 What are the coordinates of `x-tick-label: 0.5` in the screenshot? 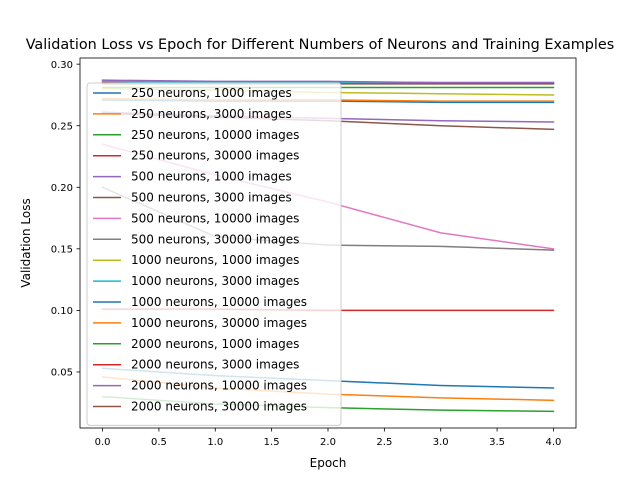 It's located at (159, 442).